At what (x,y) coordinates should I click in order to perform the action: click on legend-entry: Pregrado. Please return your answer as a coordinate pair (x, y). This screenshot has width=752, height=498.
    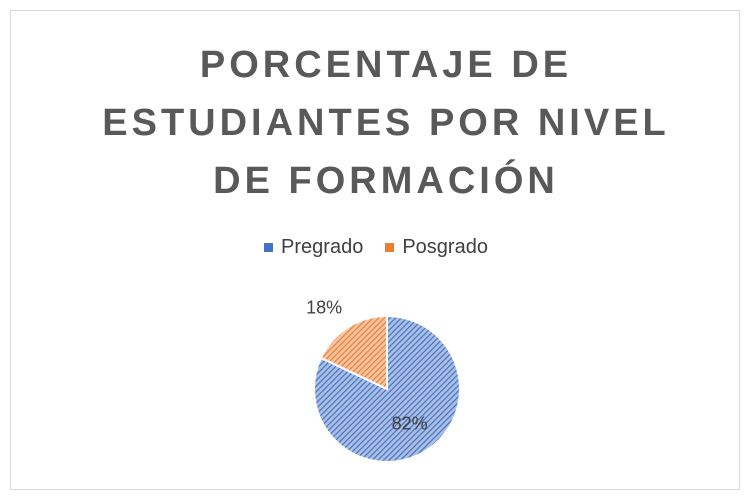
    Looking at the image, I should click on (313, 247).